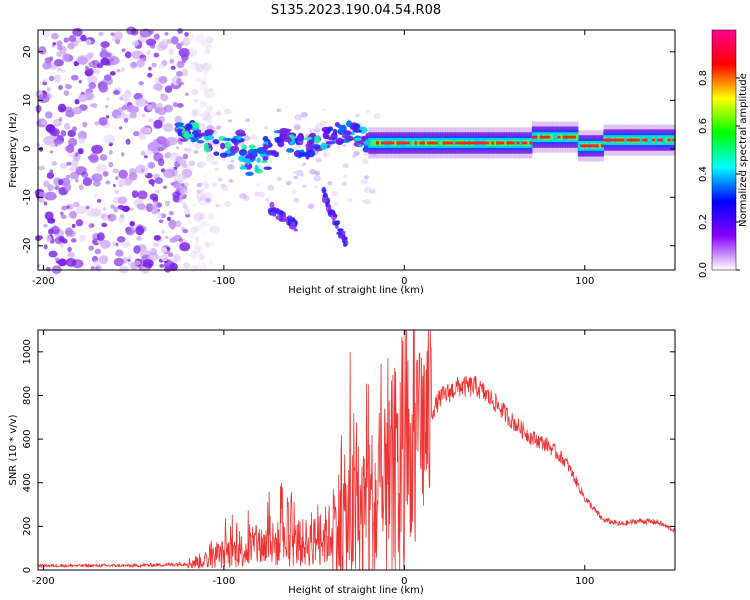  I want to click on snr-x-tick-label: -100, so click(224, 581).